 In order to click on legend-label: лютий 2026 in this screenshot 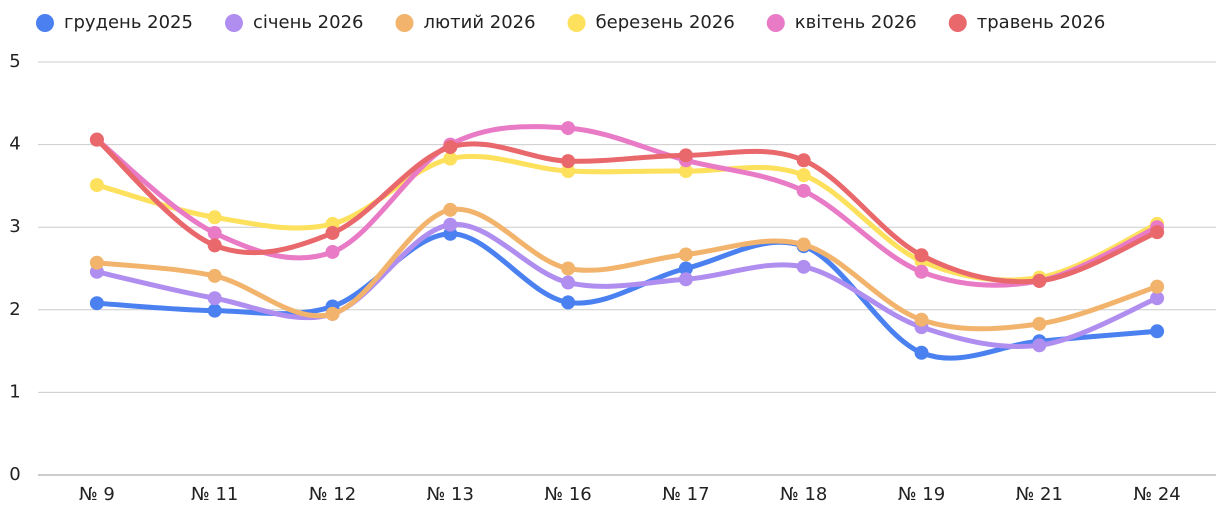, I will do `click(479, 22)`.